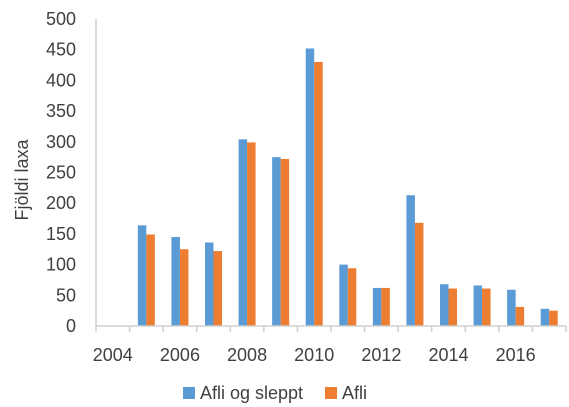 The height and width of the screenshot is (407, 569). I want to click on bar-afli-og-sleppt-2016, so click(511, 307).